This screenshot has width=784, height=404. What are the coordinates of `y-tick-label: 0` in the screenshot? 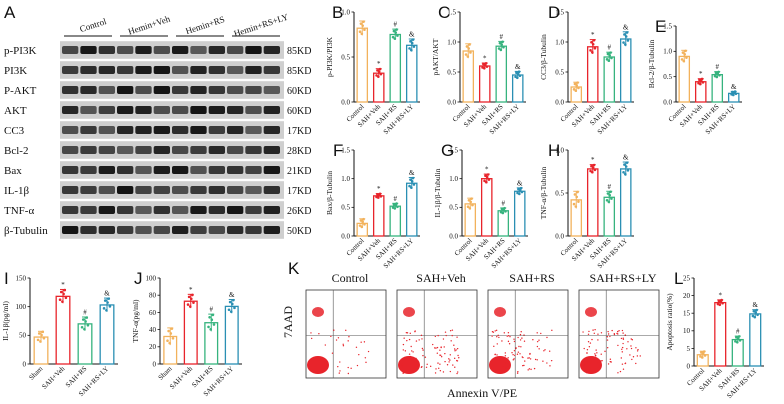 It's located at (25, 364).